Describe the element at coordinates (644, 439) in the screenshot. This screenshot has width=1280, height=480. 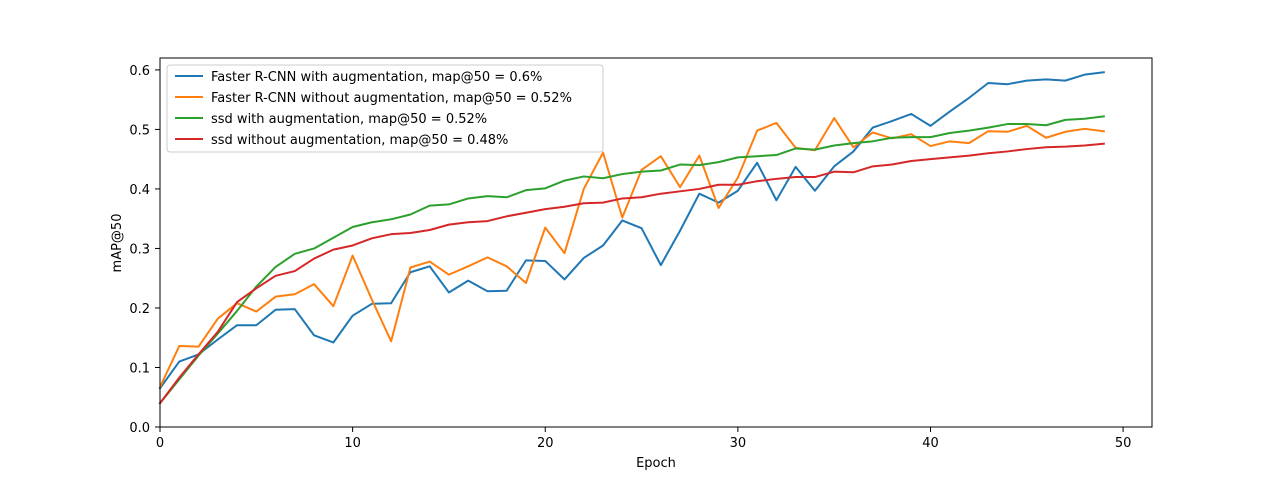
I see `x-axis: 0 10 20 30 40 50` at that location.